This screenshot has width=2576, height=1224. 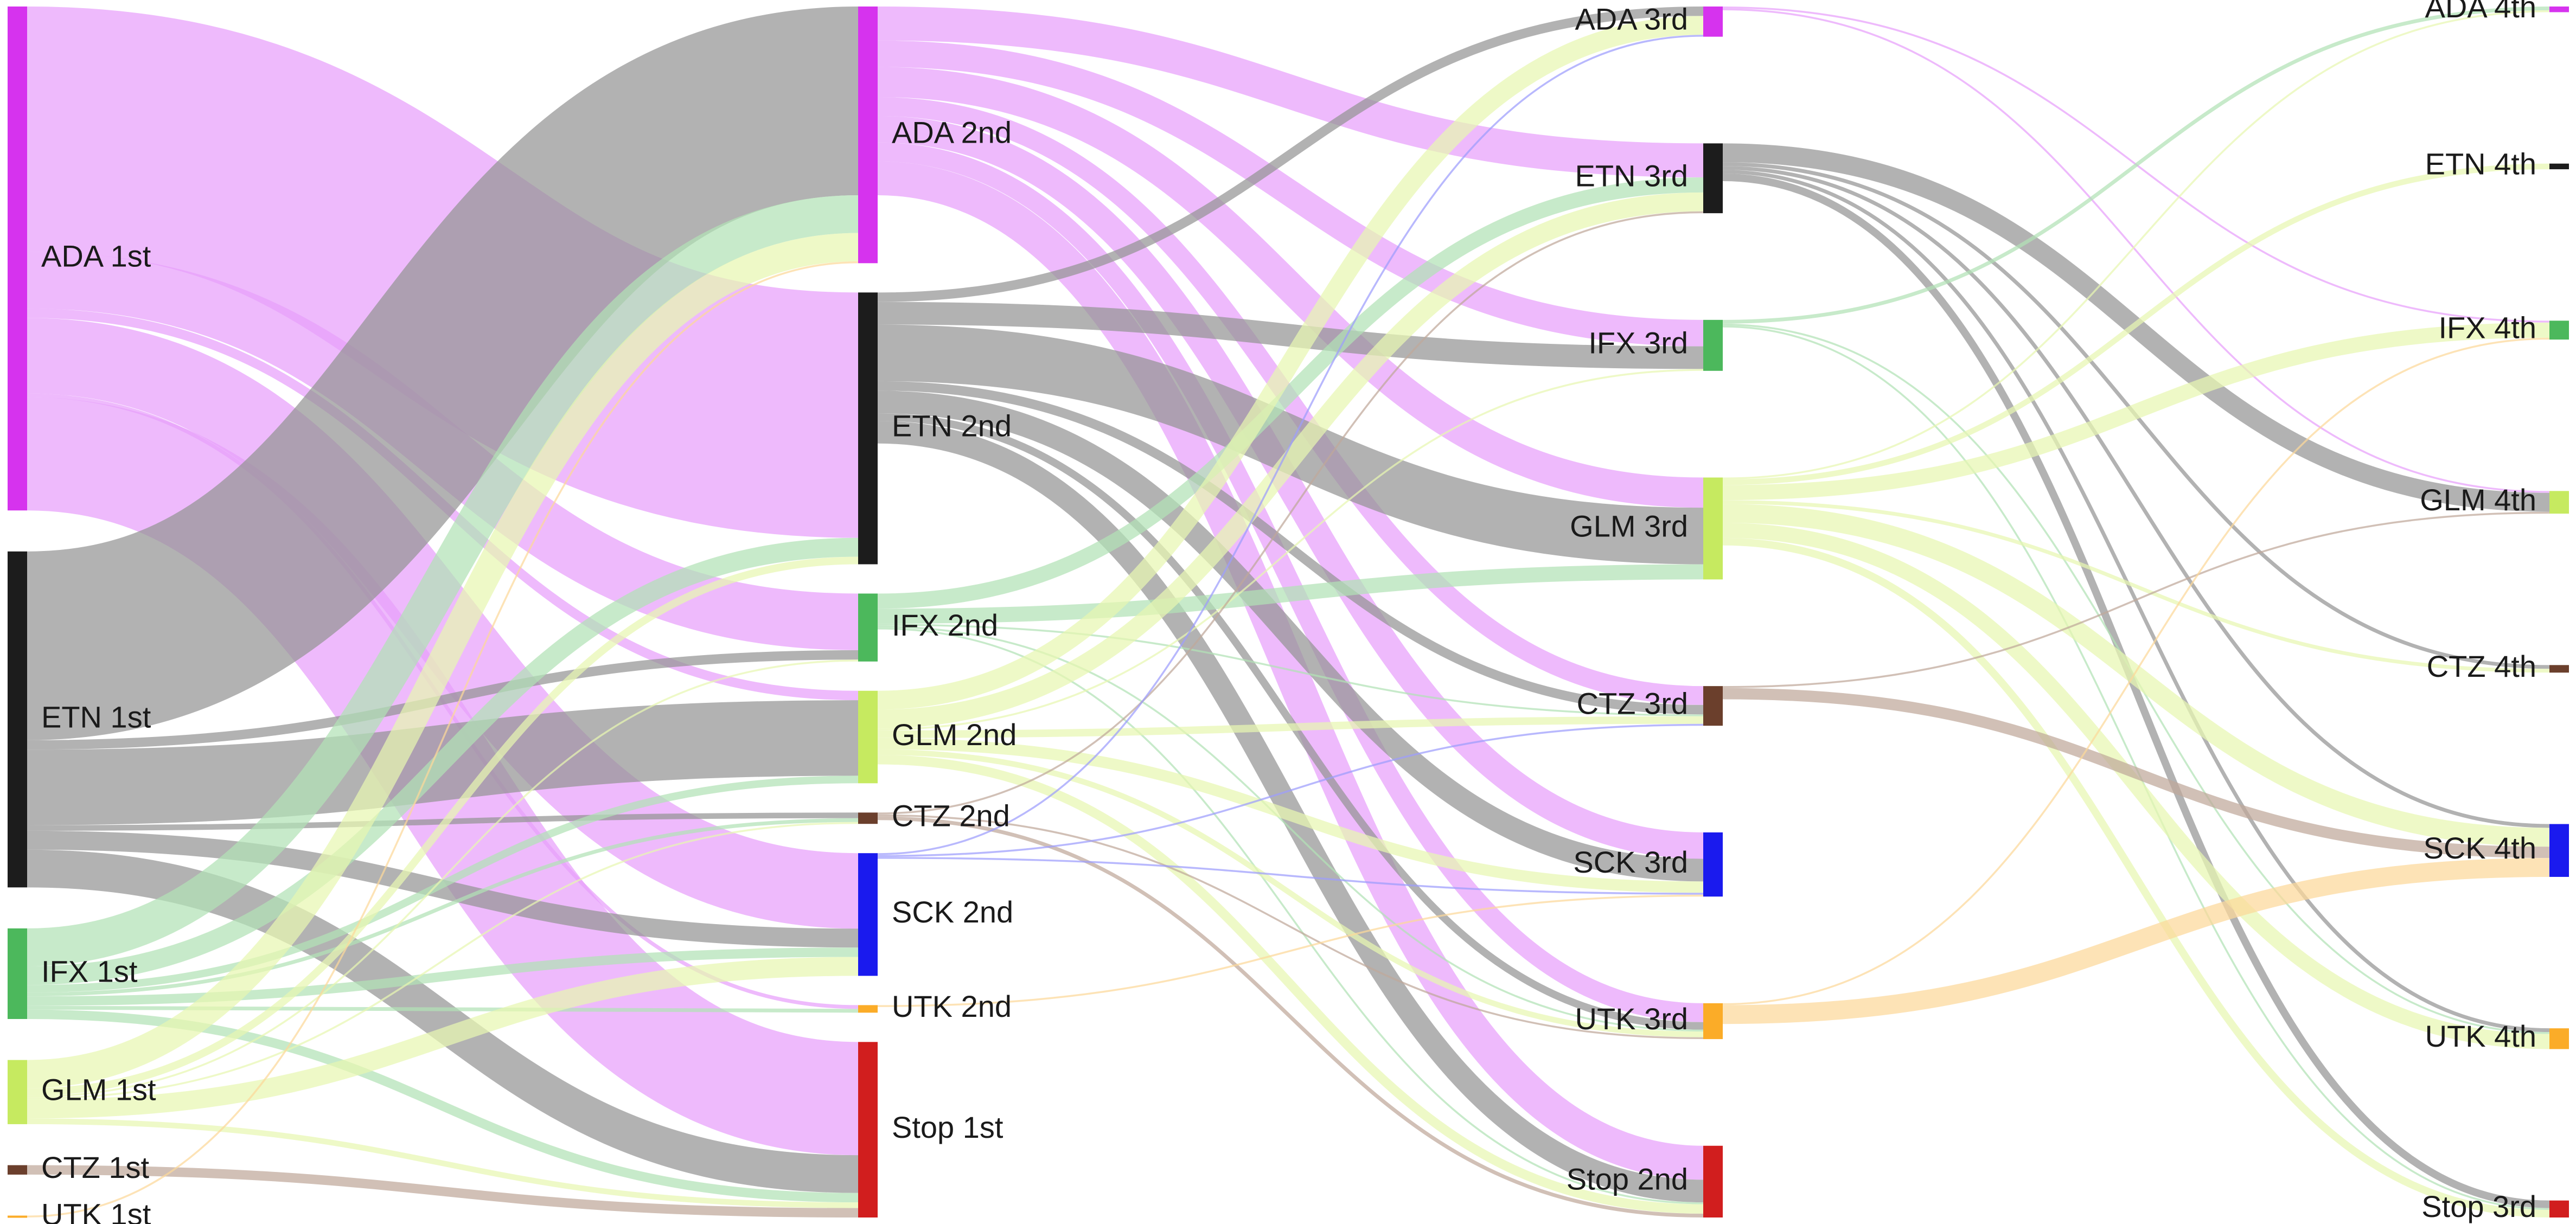 I want to click on node-label-ctz3: CTZ 3rd, so click(x=1632, y=703).